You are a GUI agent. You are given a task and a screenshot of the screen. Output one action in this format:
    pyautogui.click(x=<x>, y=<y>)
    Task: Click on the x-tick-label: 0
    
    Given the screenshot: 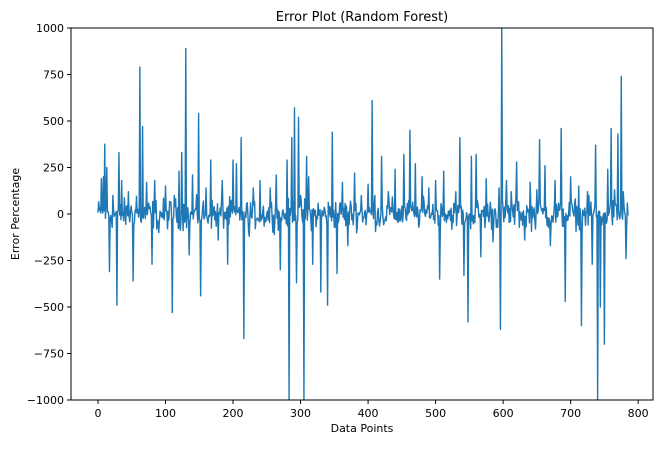 What is the action you would take?
    pyautogui.click(x=98, y=413)
    